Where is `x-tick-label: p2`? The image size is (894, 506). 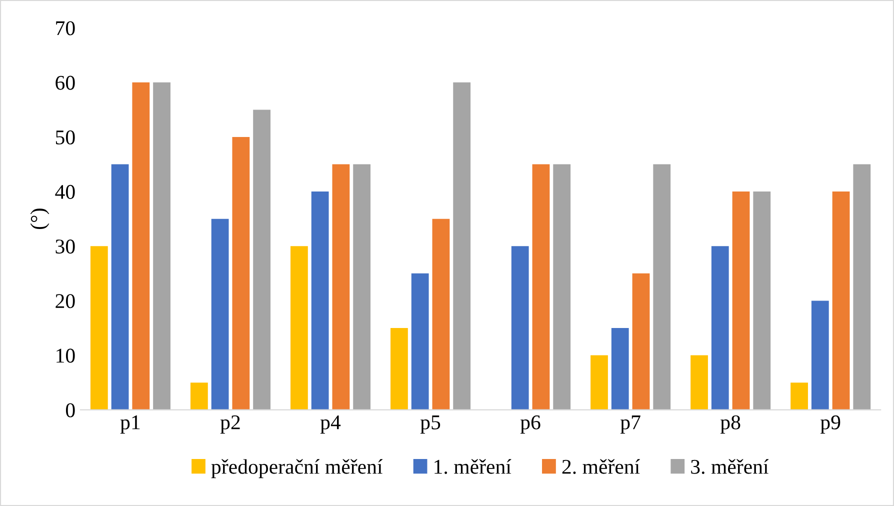
x-tick-label: p2 is located at coordinates (230, 424).